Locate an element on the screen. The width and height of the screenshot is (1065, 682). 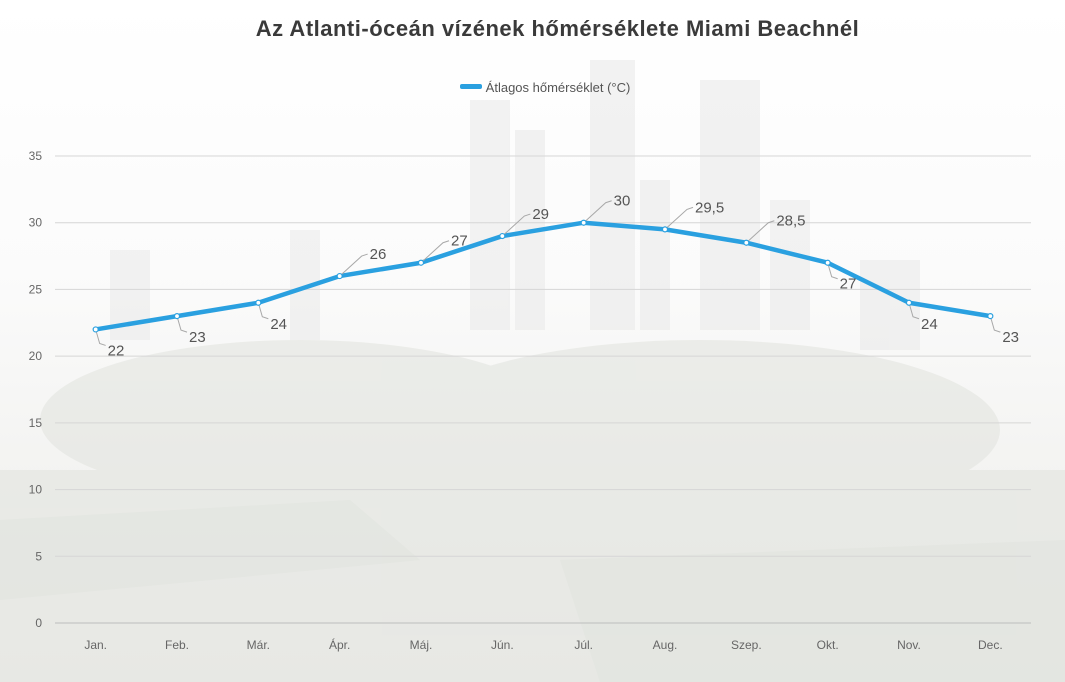
series-line is located at coordinates (543, 276).